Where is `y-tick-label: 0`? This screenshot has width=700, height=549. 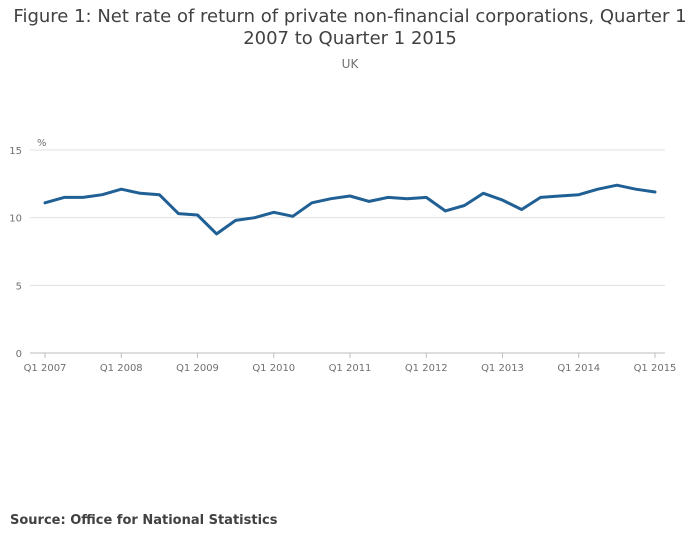 y-tick-label: 0 is located at coordinates (19, 354).